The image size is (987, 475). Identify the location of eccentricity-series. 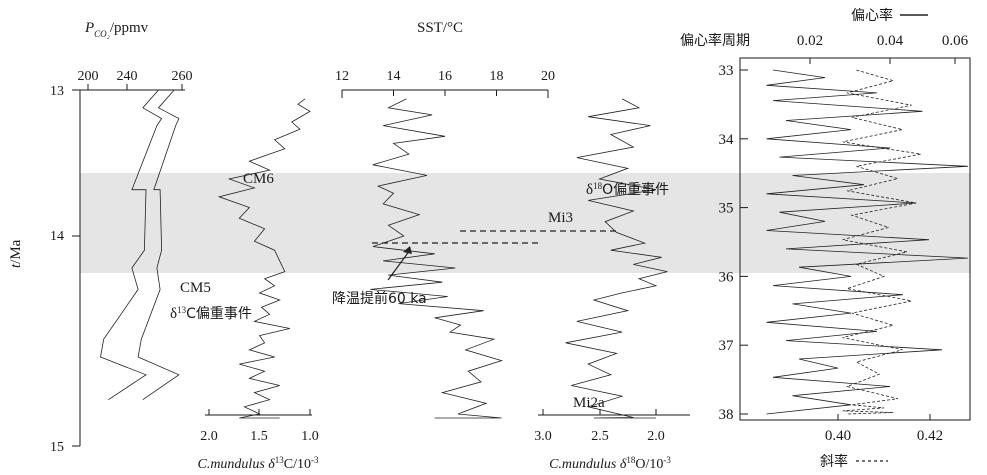
(867, 242).